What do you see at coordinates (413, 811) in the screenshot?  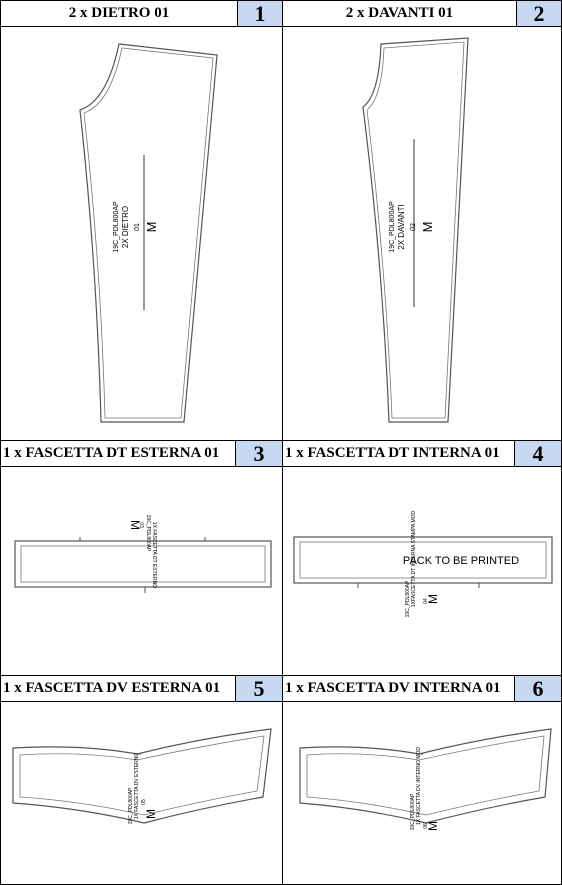 I see `band6-code: 19C_PDL800AP` at bounding box center [413, 811].